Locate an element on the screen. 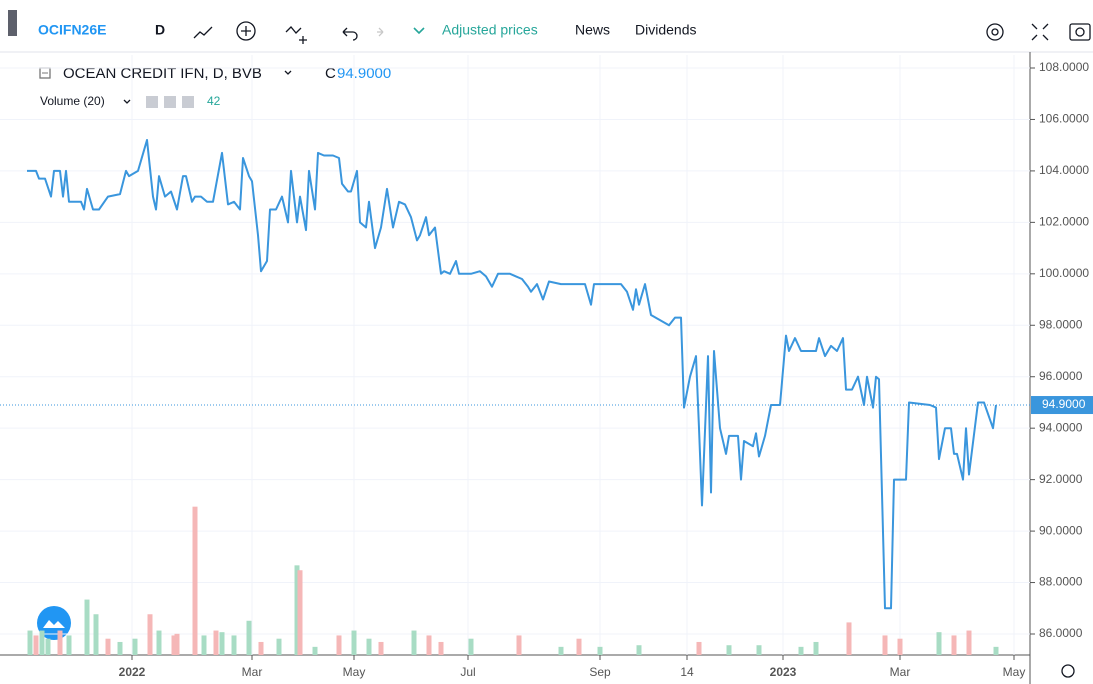 The height and width of the screenshot is (684, 1093). last-price-label: 94.9000 is located at coordinates (1064, 404).